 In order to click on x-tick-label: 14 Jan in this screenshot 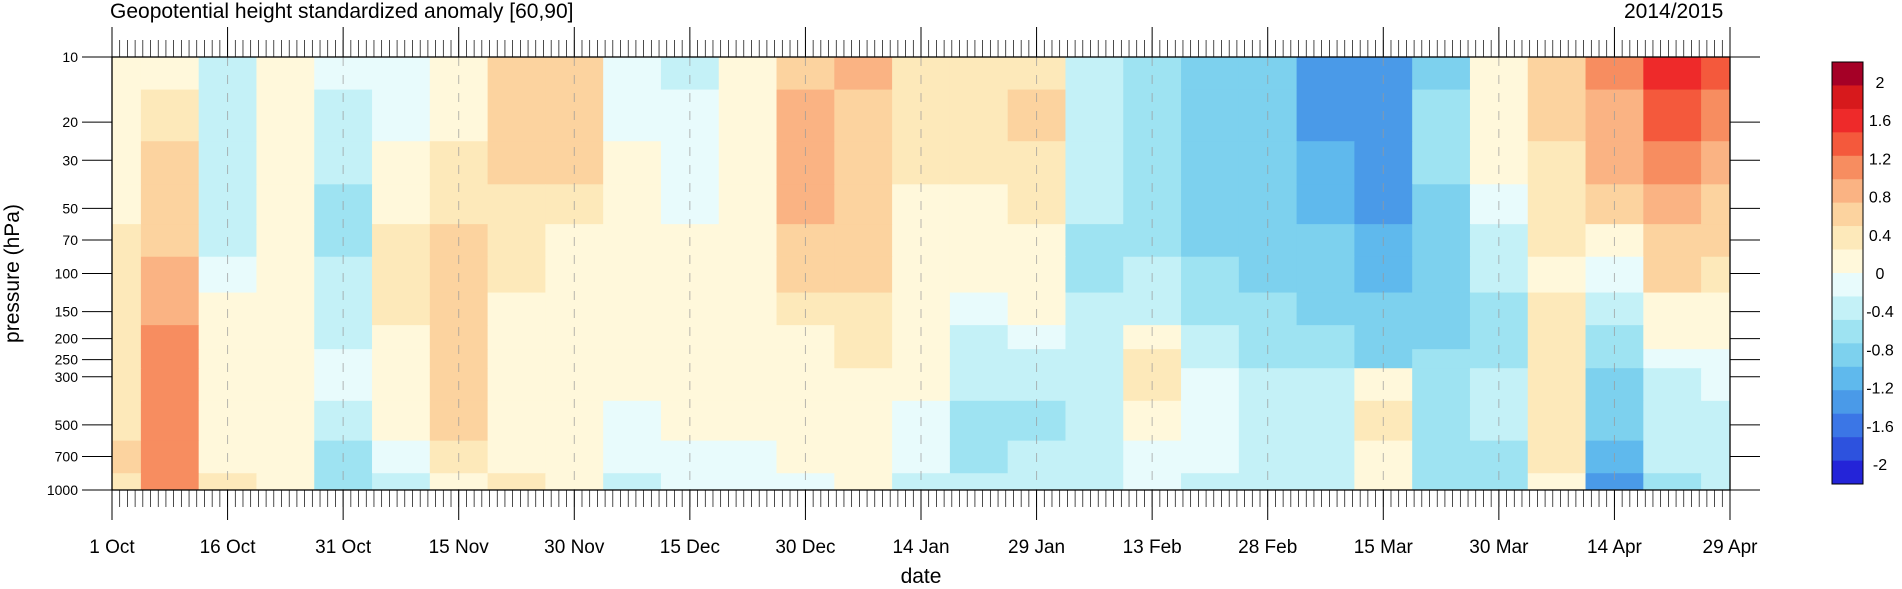, I will do `click(920, 547)`.